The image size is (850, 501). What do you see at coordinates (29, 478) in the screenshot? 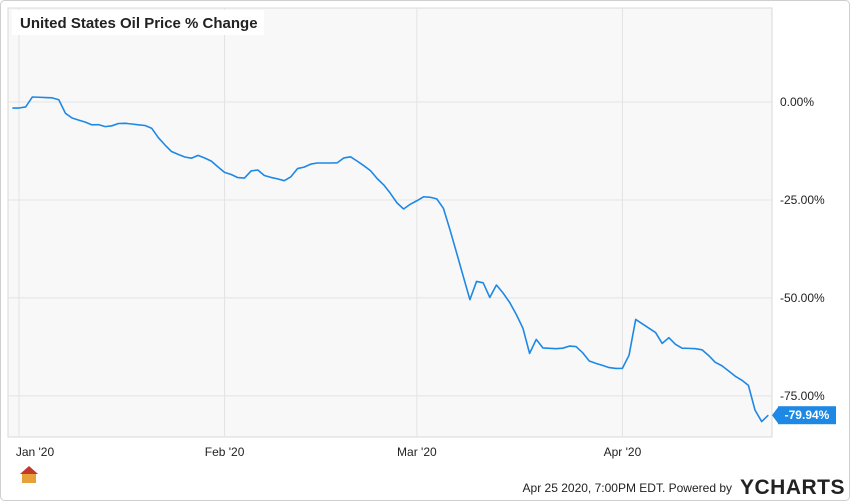
I see `logo-shape` at bounding box center [29, 478].